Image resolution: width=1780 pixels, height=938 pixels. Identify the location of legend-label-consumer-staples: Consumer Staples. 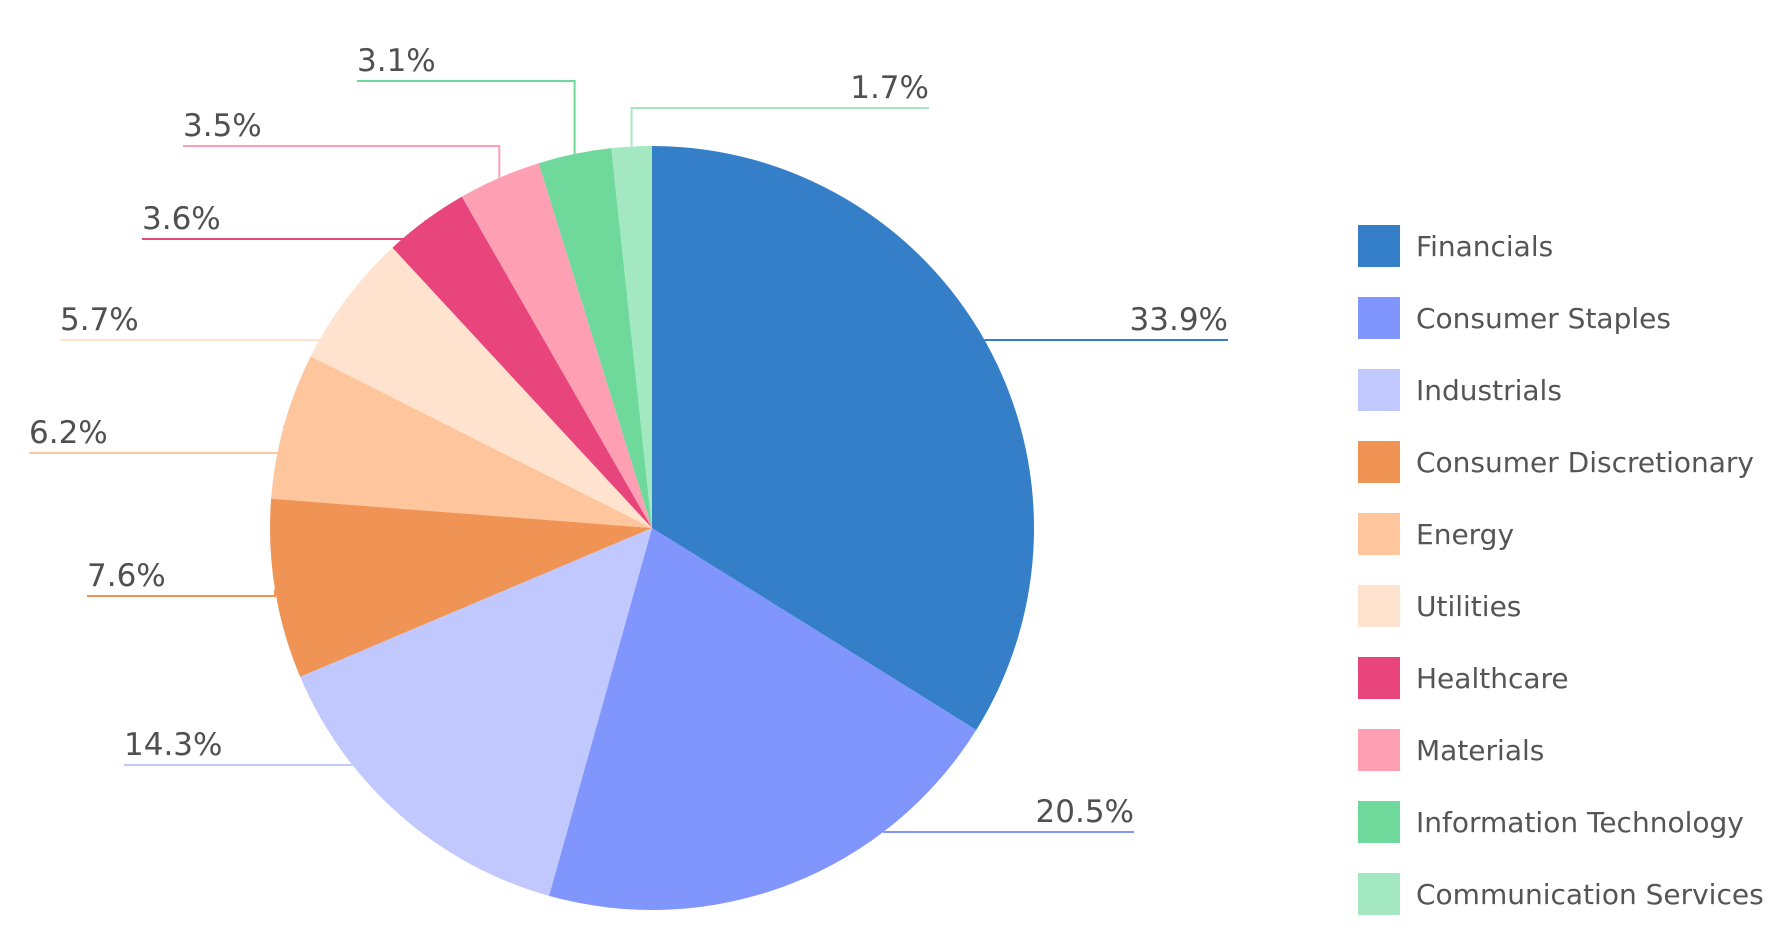
(1543, 318).